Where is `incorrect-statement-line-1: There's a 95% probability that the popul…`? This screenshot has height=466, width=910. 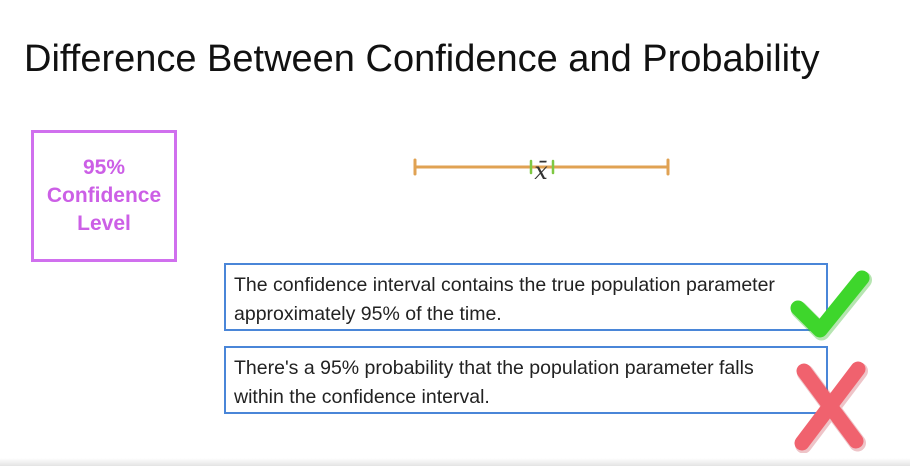 incorrect-statement-line-1: There's a 95% probability that the popul… is located at coordinates (494, 368).